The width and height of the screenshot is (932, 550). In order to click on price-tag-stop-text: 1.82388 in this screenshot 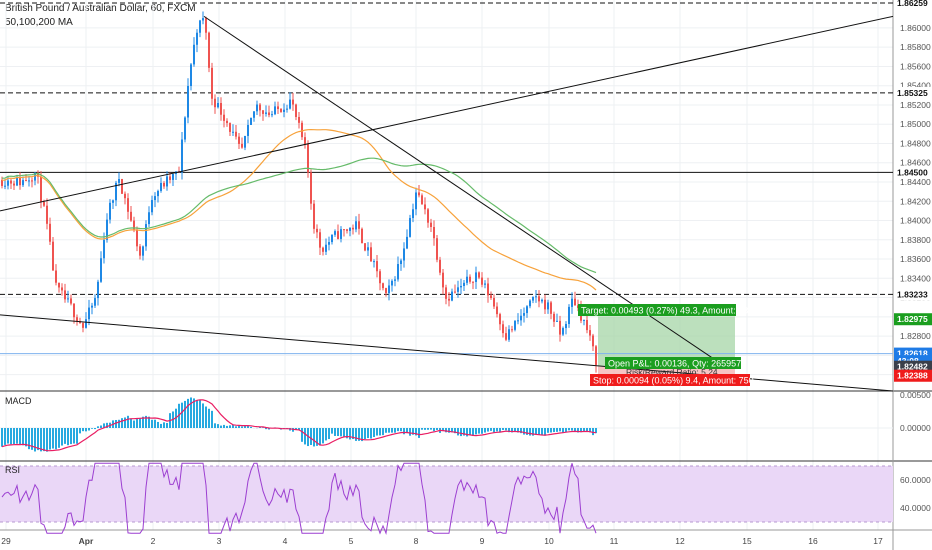, I will do `click(912, 376)`.